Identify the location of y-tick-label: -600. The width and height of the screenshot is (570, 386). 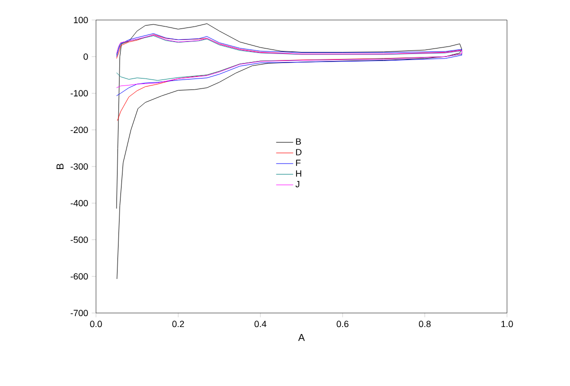
(79, 276).